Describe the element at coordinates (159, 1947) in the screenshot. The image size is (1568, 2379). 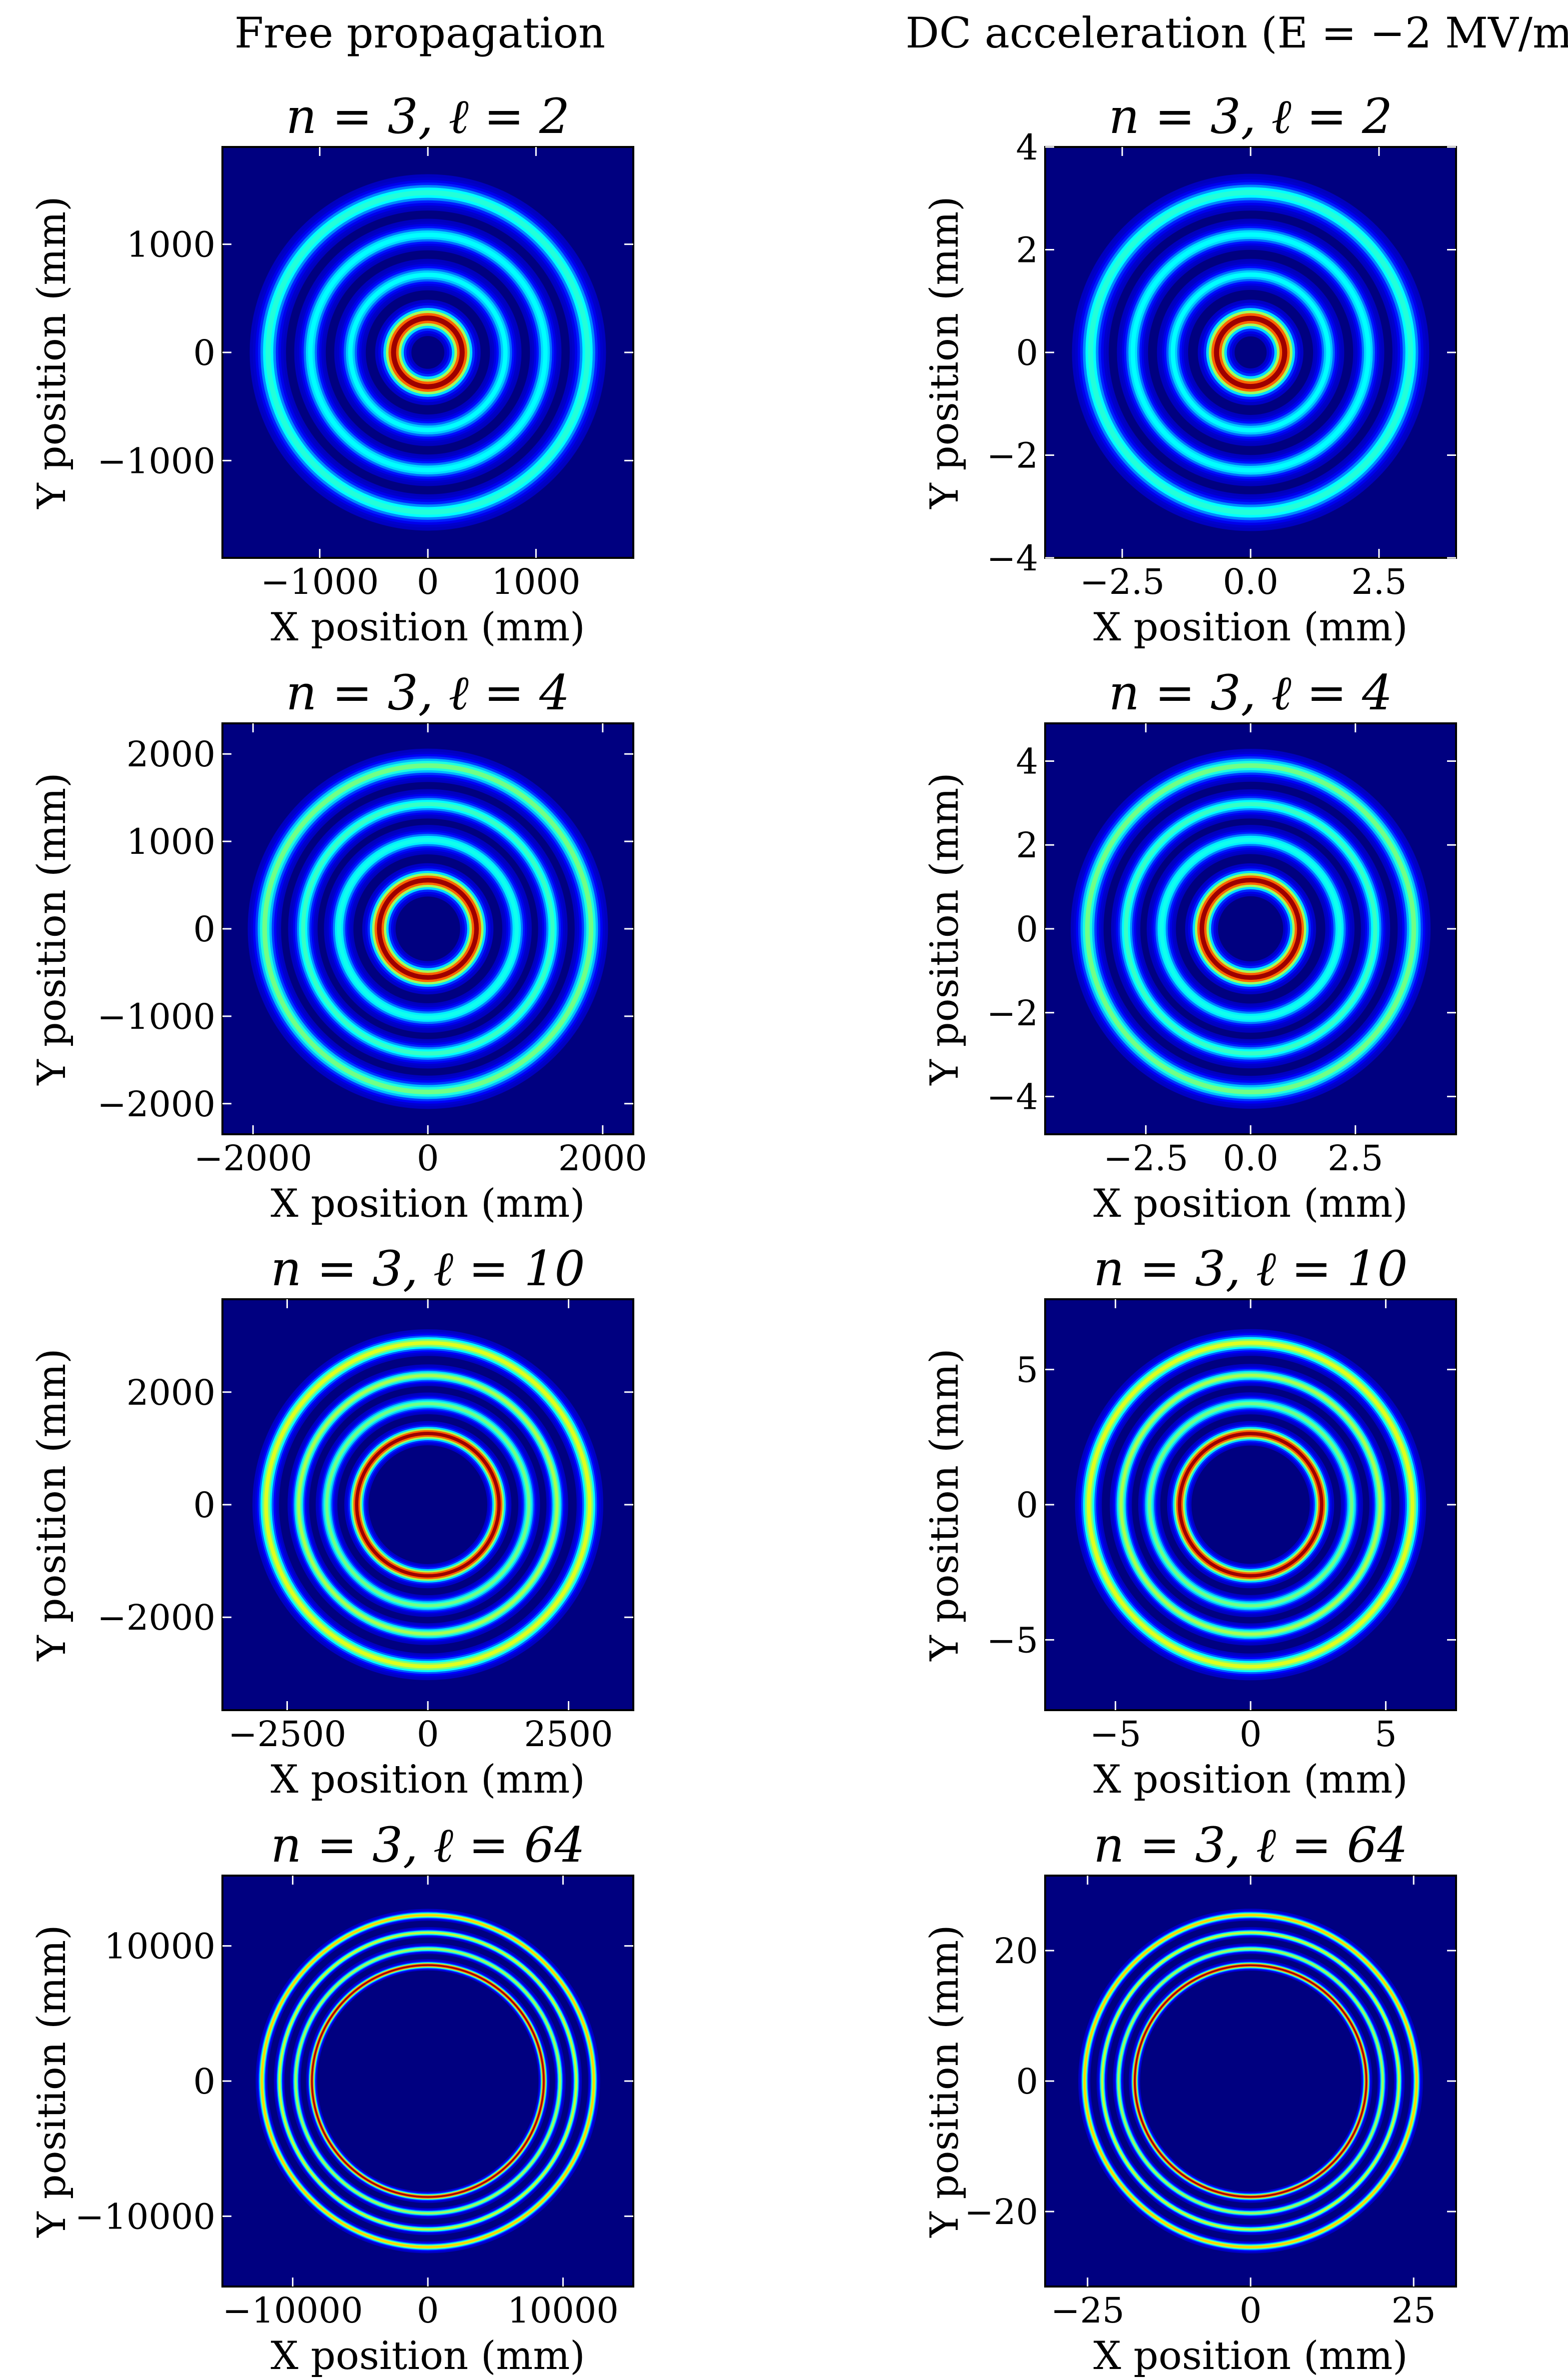
I see `y-tick-label: 10000` at that location.